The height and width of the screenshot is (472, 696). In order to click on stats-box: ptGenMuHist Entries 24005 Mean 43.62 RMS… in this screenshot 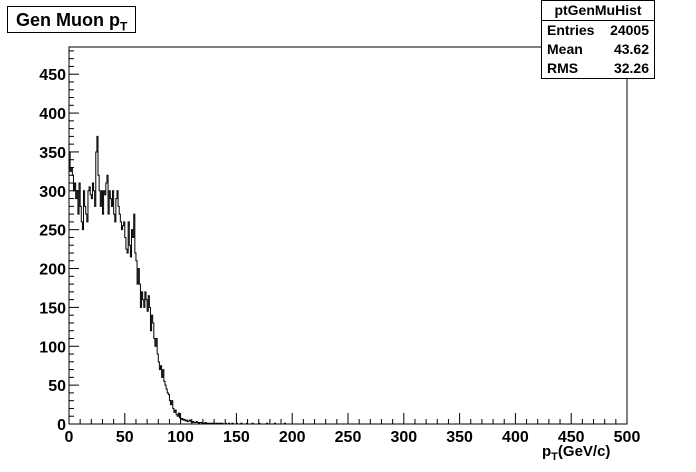, I will do `click(598, 39)`.